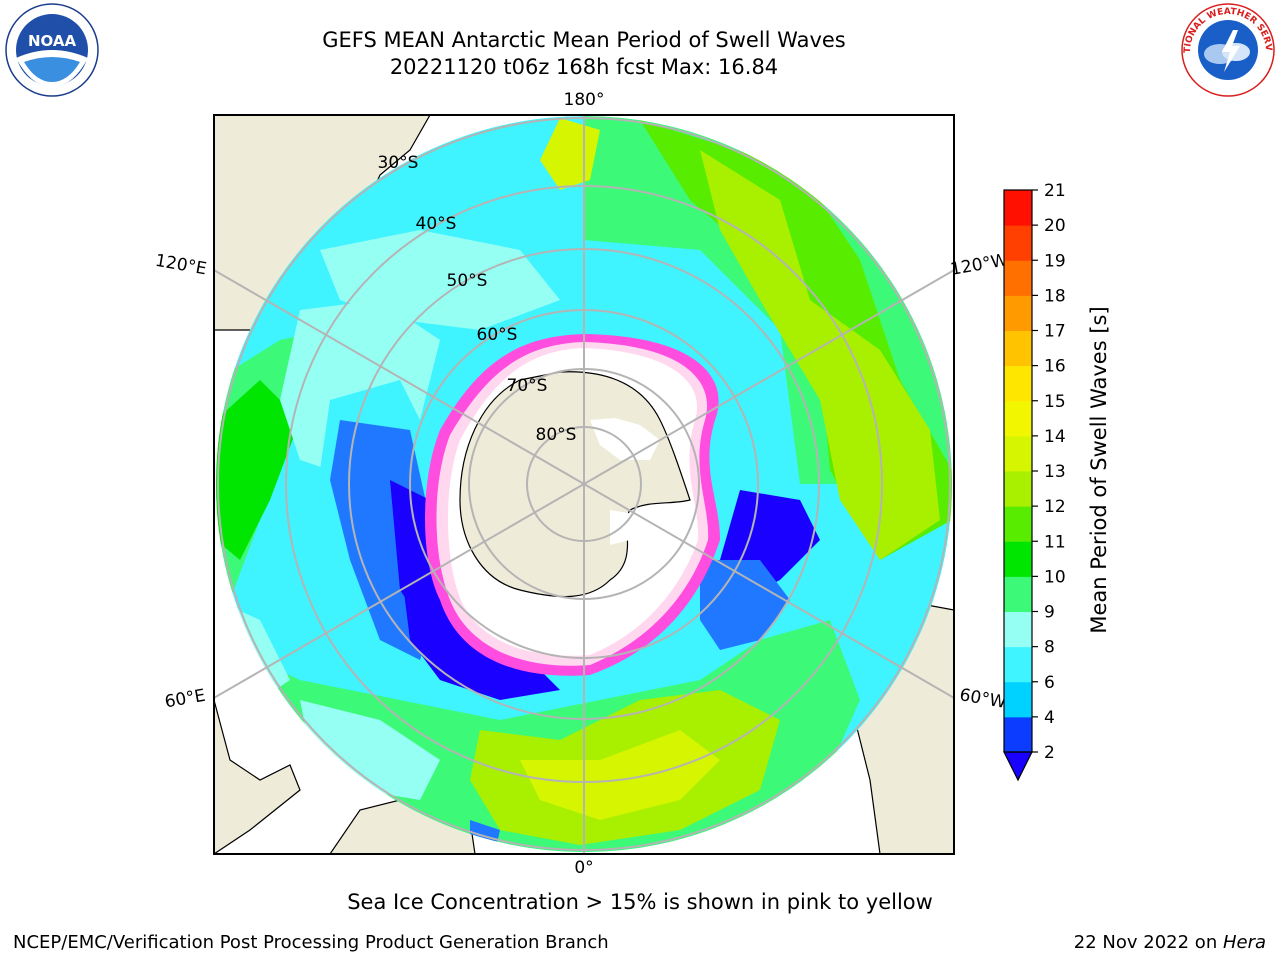 This screenshot has height=960, width=1280. Describe the element at coordinates (399, 591) in the screenshot. I see `meridian-60e` at that location.